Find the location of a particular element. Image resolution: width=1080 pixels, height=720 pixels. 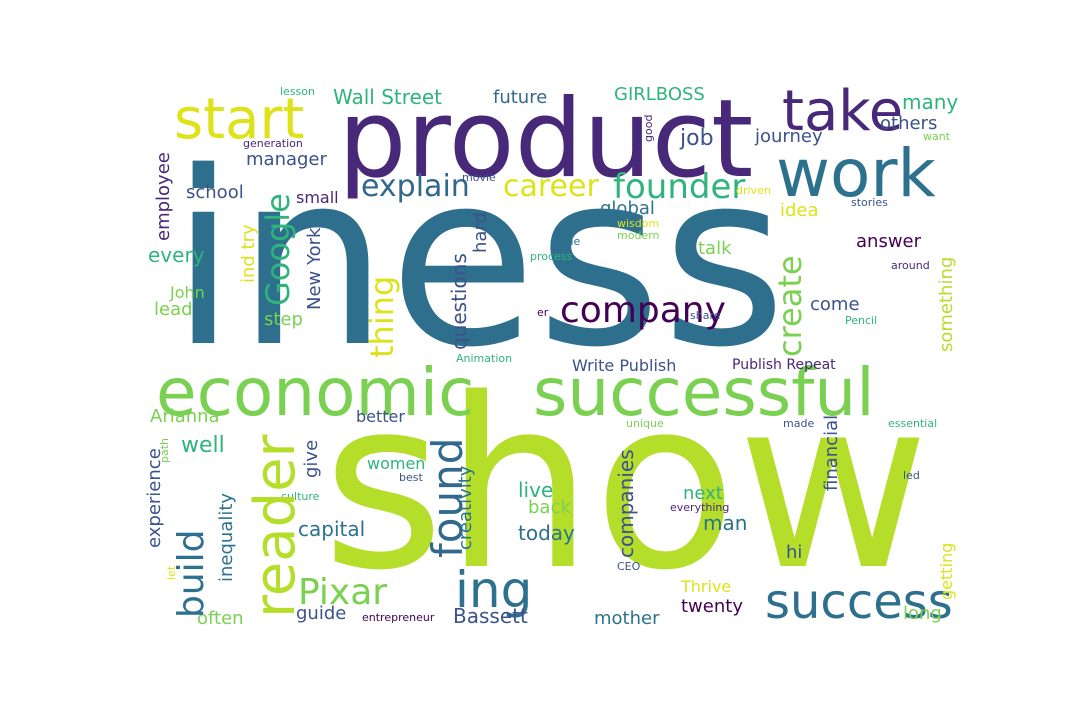

word-generation: generation is located at coordinates (273, 143).